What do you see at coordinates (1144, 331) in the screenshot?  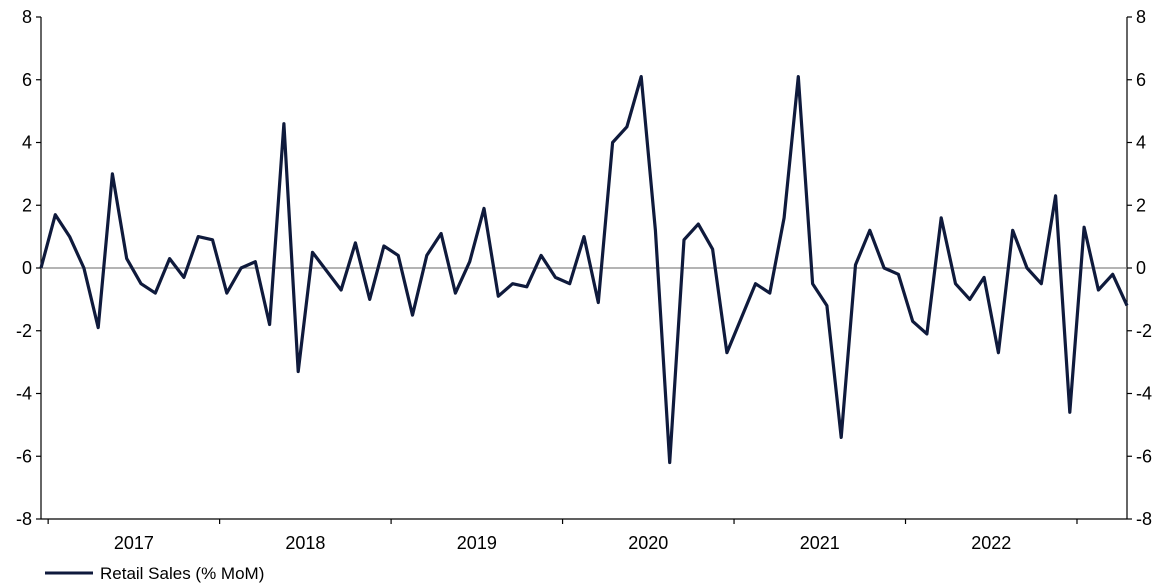 I see `y-tick-label-right: -2` at bounding box center [1144, 331].